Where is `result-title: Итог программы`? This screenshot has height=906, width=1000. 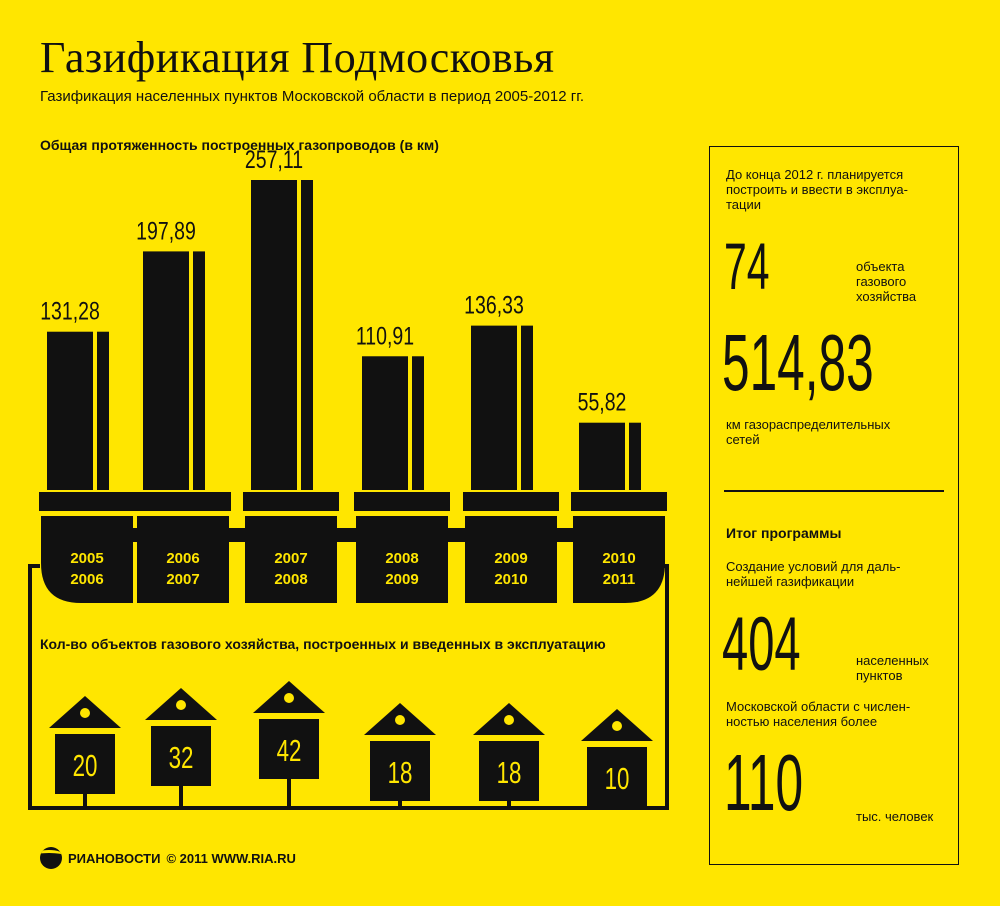 result-title: Итог программы is located at coordinates (784, 533).